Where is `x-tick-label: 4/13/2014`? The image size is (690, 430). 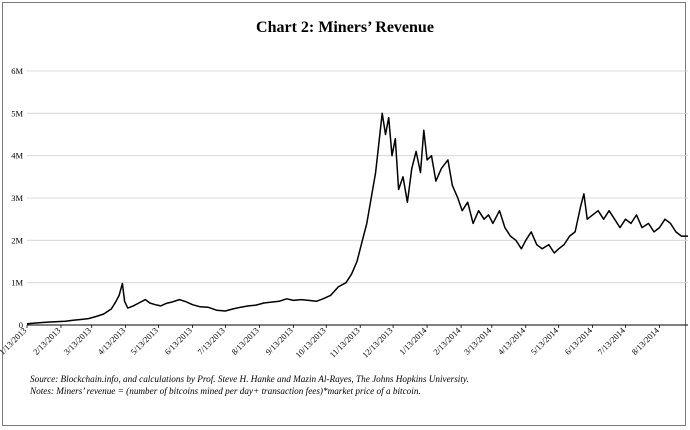
x-tick-label: 4/13/2014 is located at coordinates (512, 341).